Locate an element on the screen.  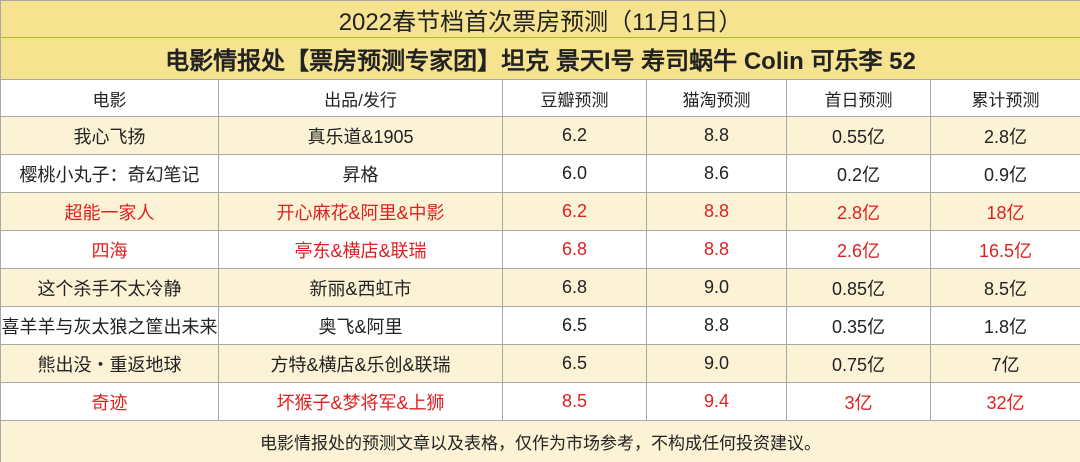
table-cell: 我心飞扬 is located at coordinates (109, 135).